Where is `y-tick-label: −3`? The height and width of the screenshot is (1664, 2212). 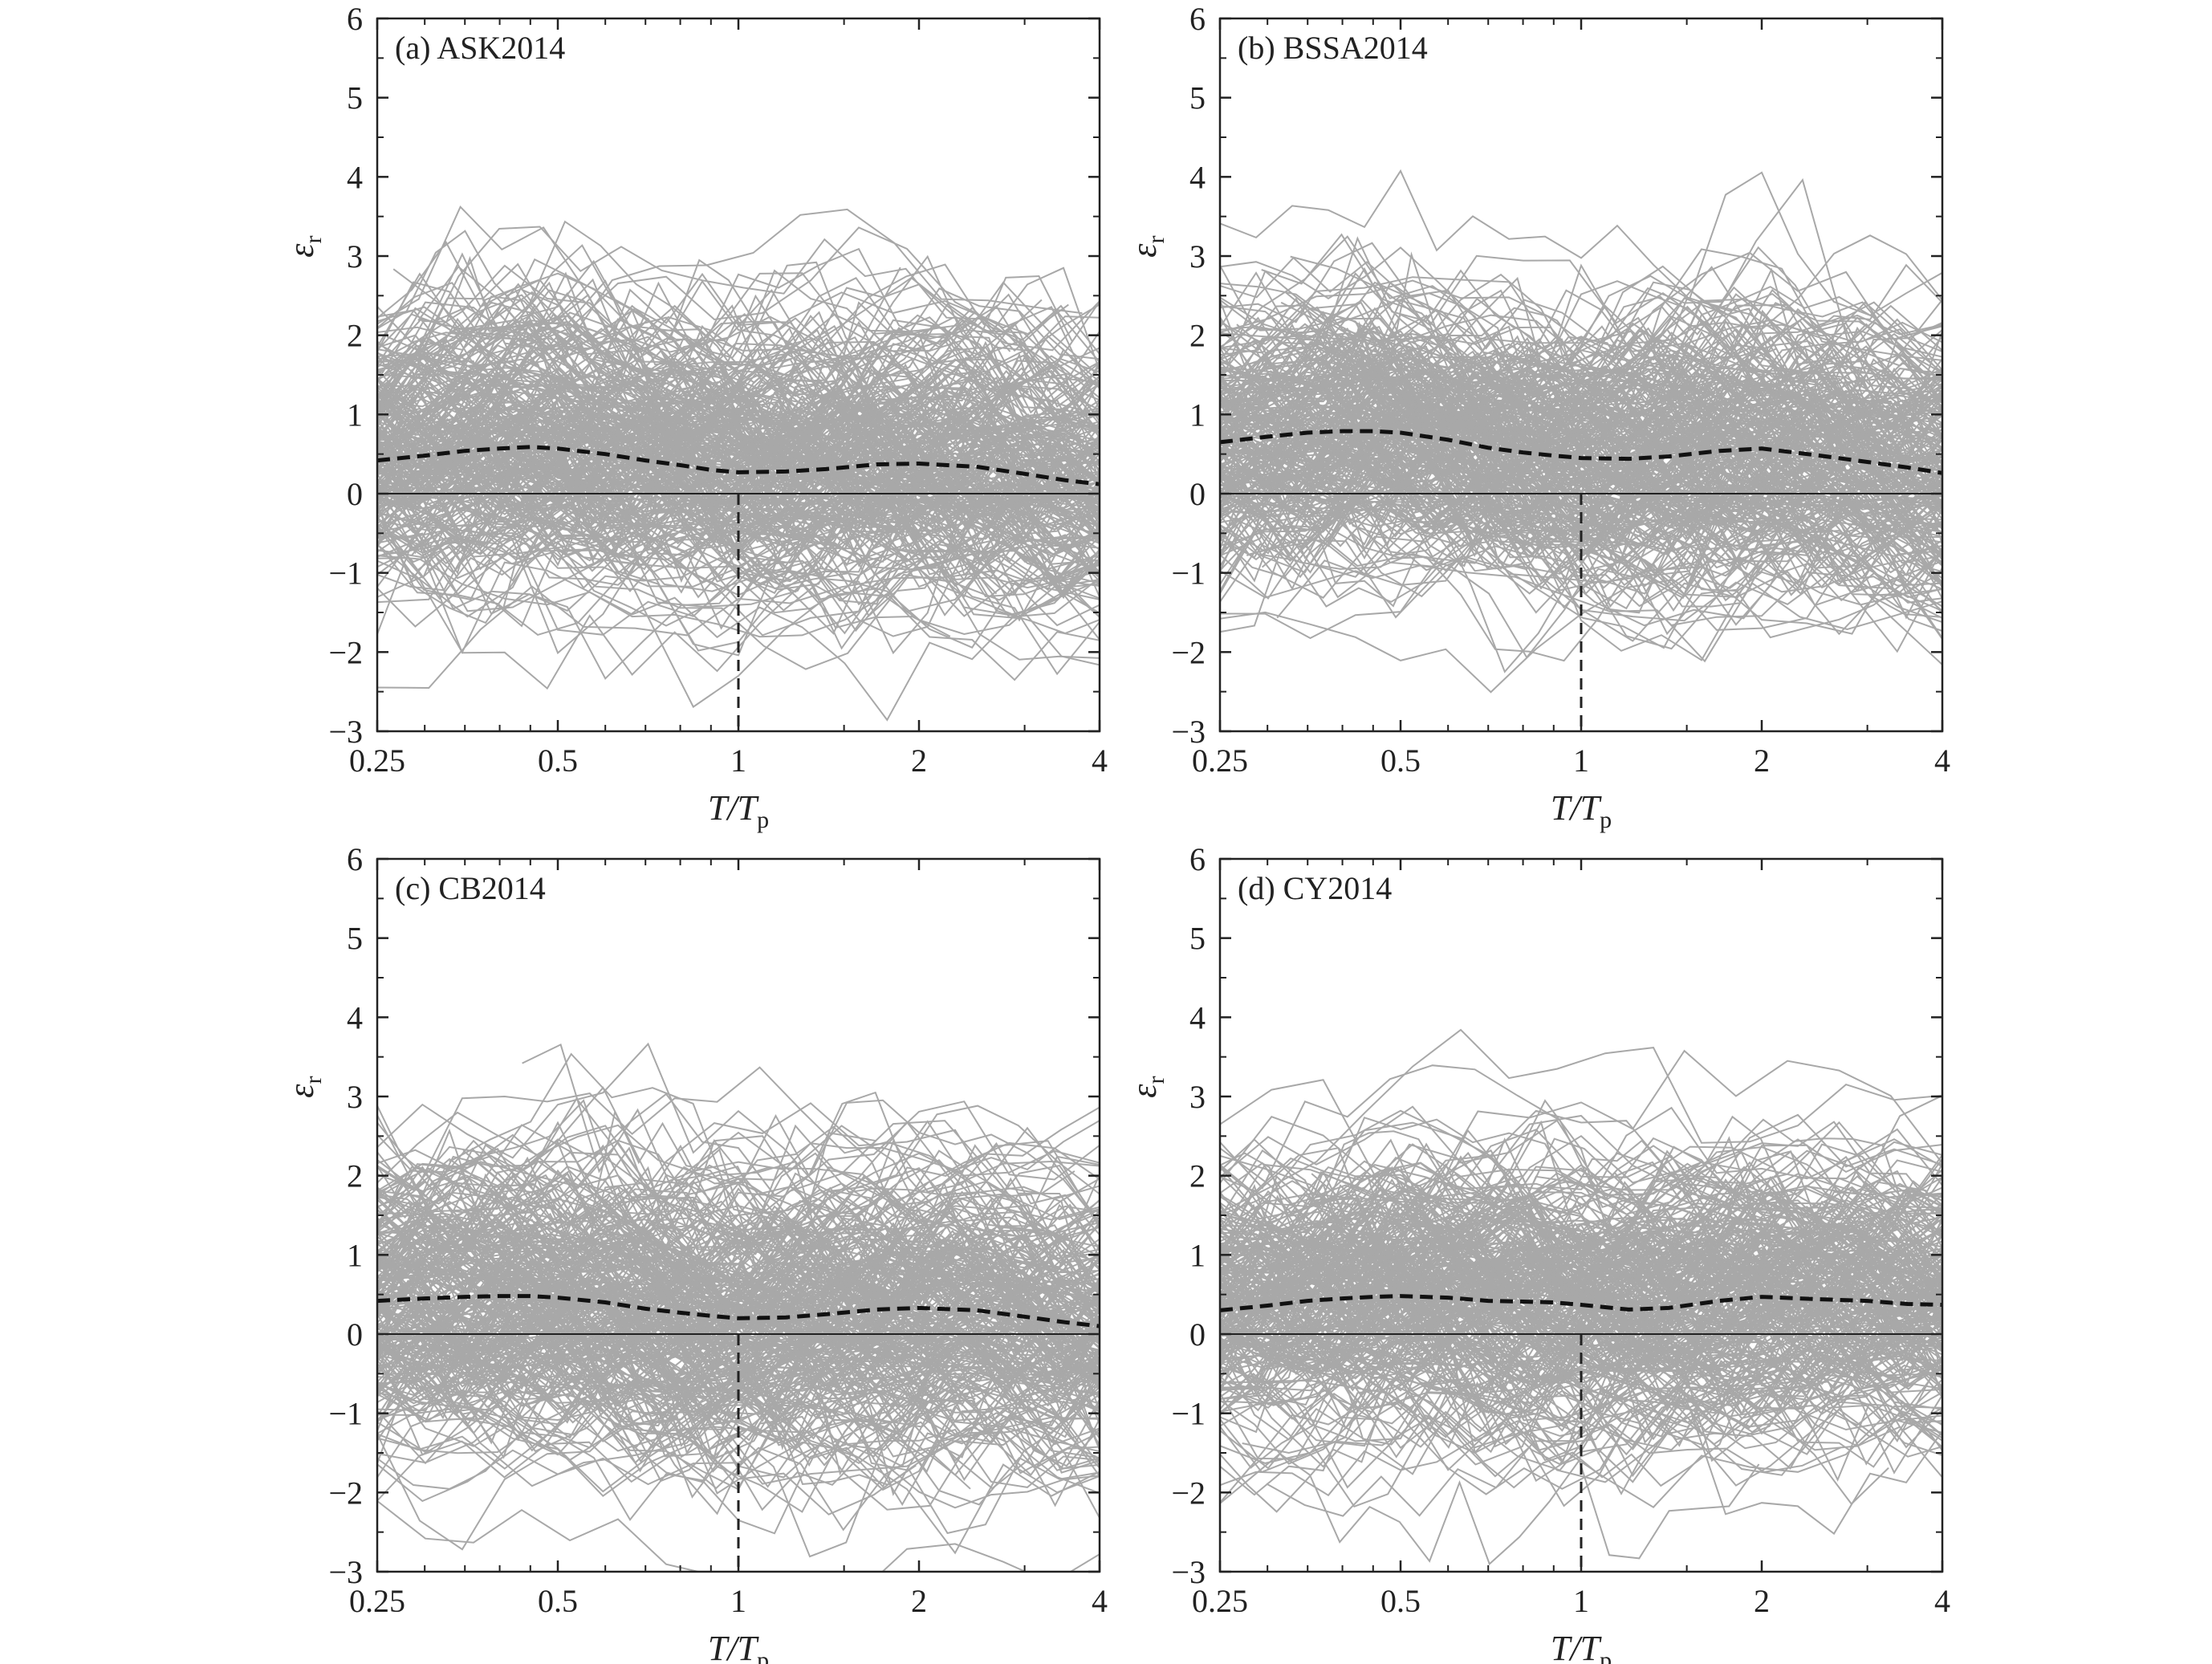 y-tick-label: −3 is located at coordinates (1189, 1572).